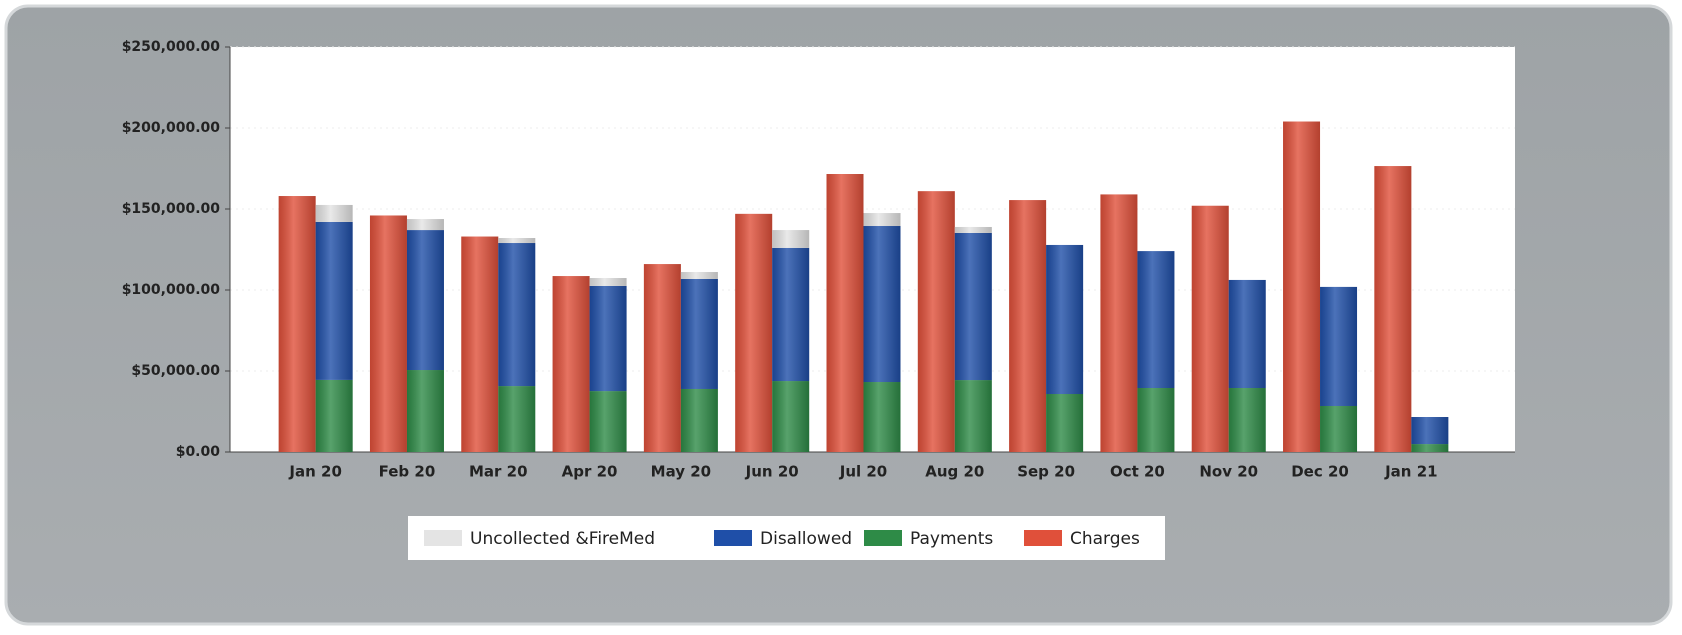 Image resolution: width=1682 pixels, height=635 pixels. Describe the element at coordinates (1410, 472) in the screenshot. I see `x-tick-label: Jan 21` at that location.